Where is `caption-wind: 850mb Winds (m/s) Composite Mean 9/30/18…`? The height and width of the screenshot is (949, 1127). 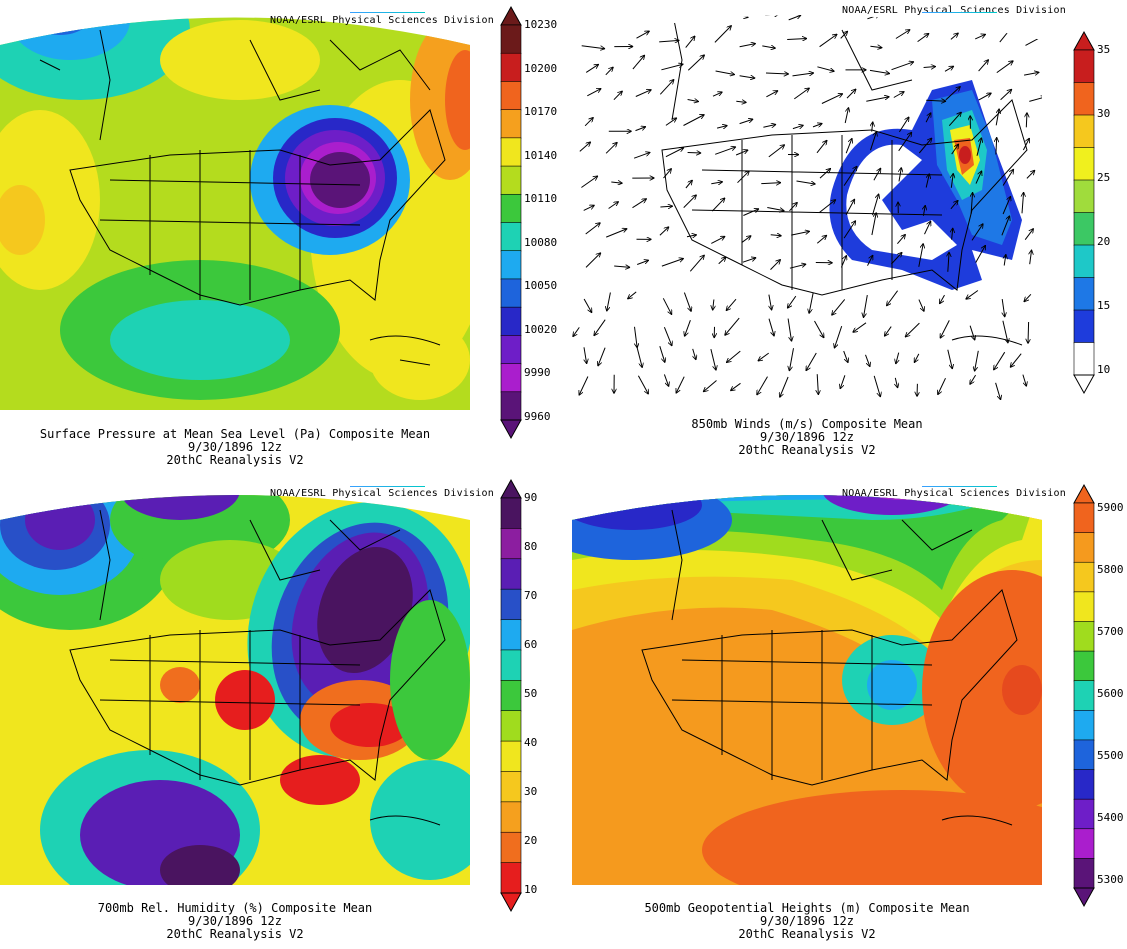
caption-wind: 850mb Winds (m/s) Composite Mean 9/30/18… is located at coordinates (807, 437).